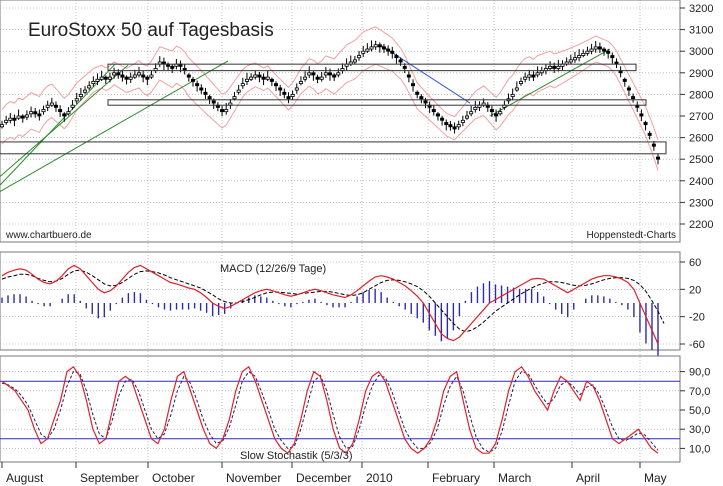 This screenshot has height=486, width=723. Describe the element at coordinates (456, 478) in the screenshot. I see `month-label: February` at that location.